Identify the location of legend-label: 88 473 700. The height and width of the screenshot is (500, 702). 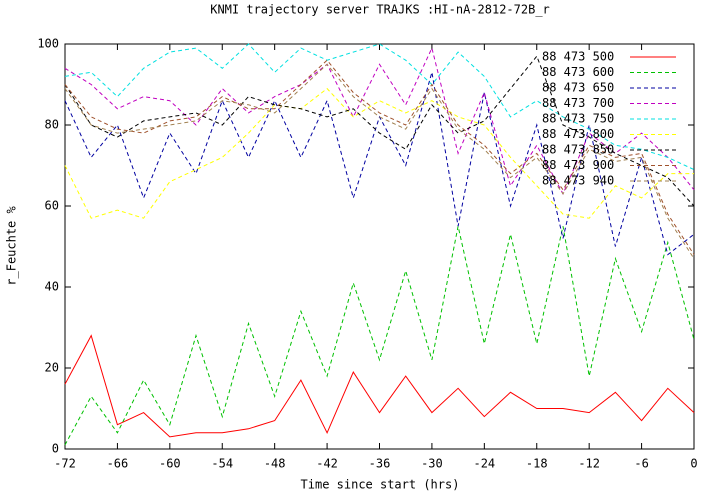
(578, 103).